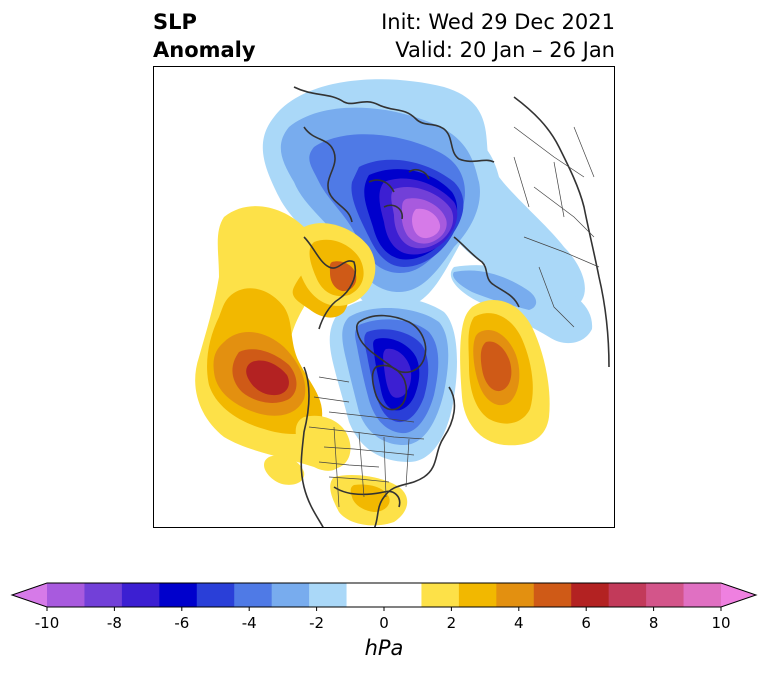  I want to click on coastline-greenland, so click(391, 344).